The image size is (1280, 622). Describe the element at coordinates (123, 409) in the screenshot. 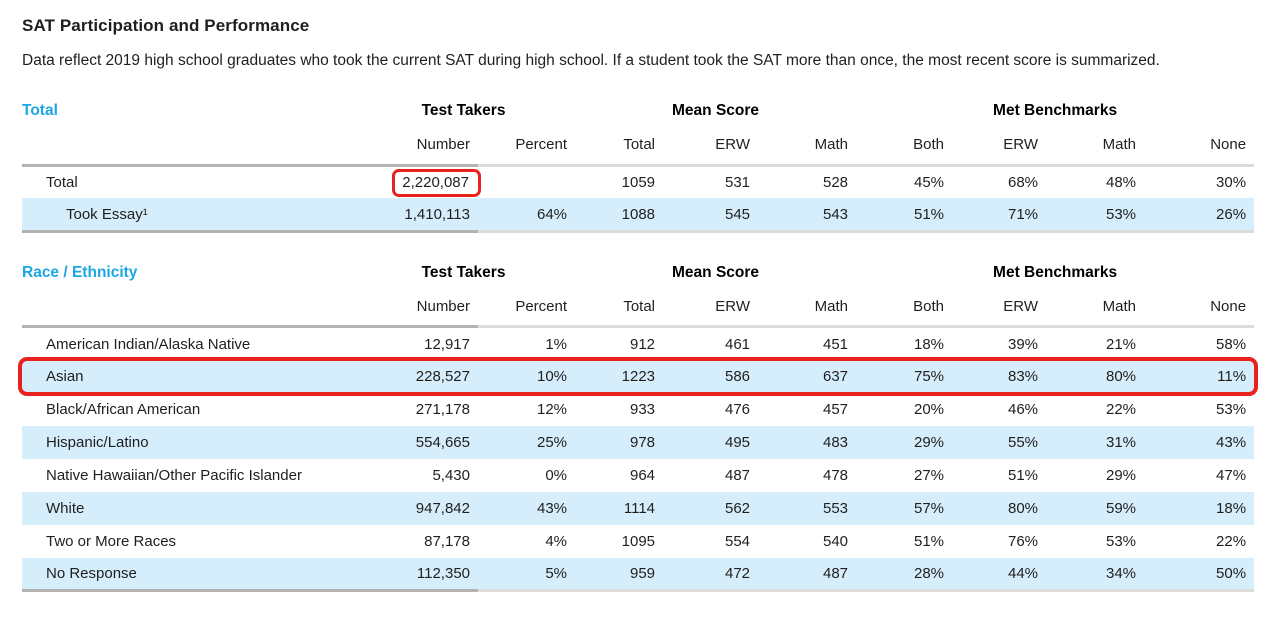

I see `row-label: Black/African American` at that location.